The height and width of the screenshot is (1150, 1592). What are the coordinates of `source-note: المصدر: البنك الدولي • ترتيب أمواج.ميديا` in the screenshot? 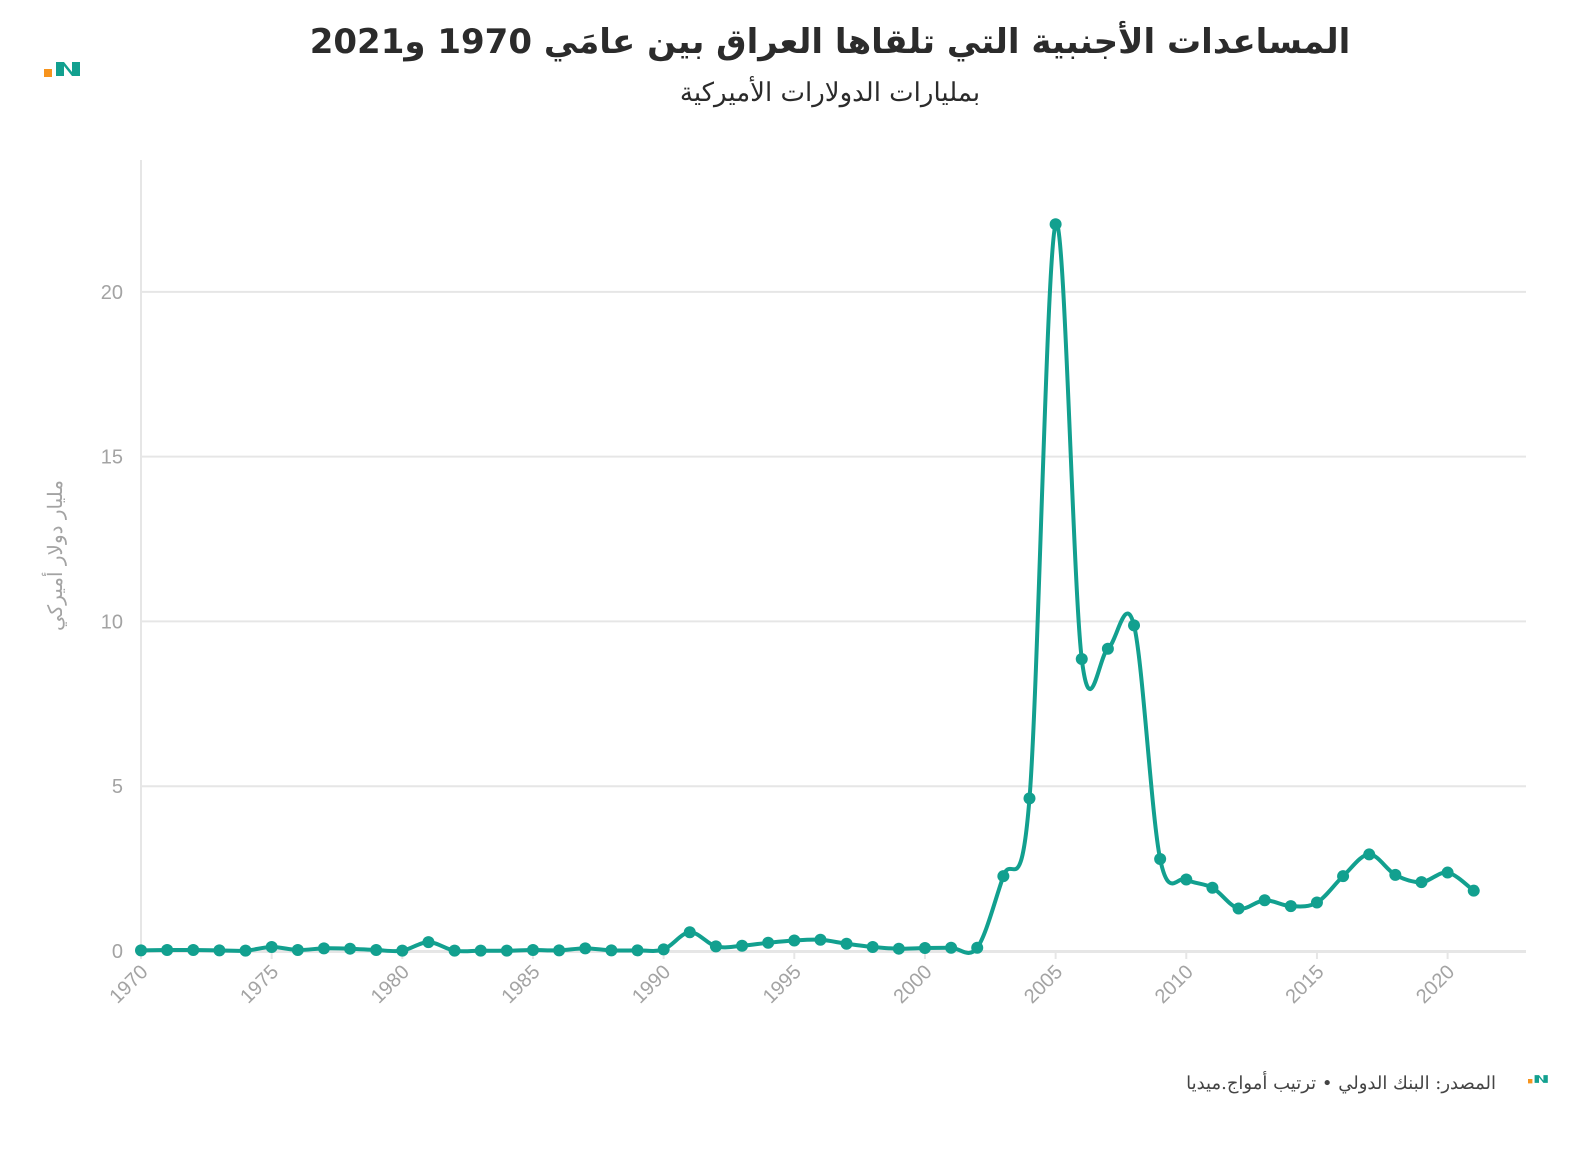 It's located at (1341, 1083).